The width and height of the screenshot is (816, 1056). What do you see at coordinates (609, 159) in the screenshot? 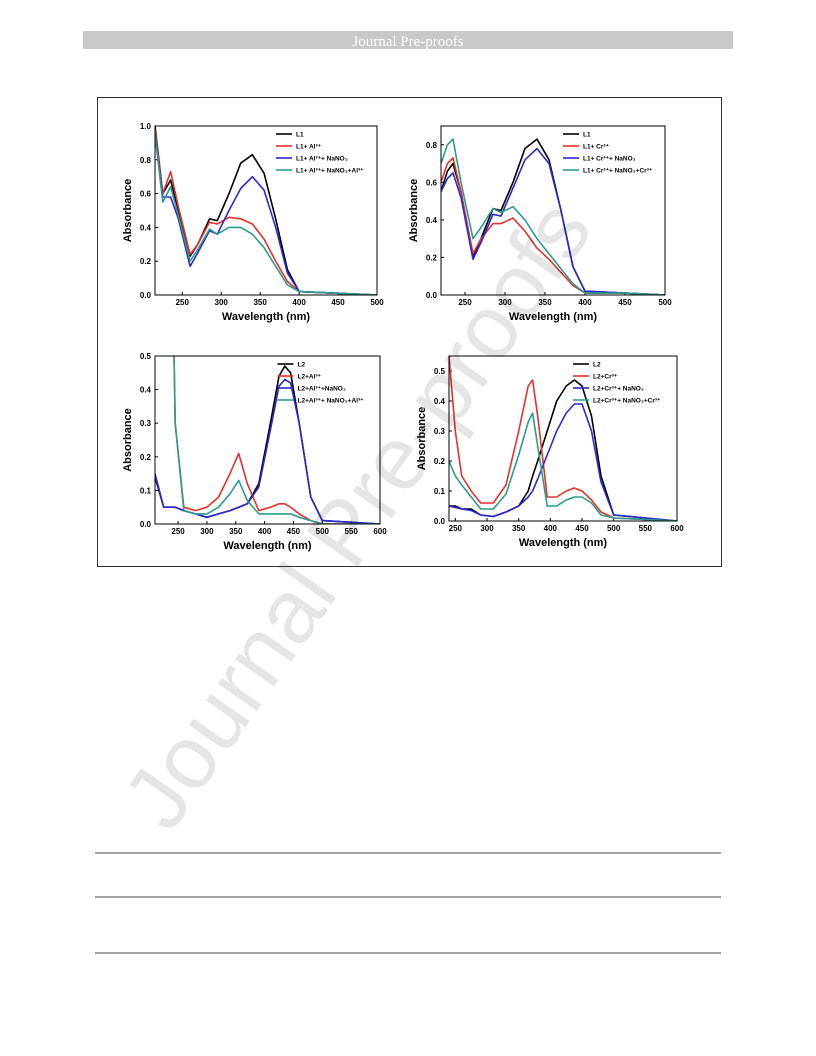
I see `legend-label: L1+ Cr³⁺+ NaNO₃` at bounding box center [609, 159].